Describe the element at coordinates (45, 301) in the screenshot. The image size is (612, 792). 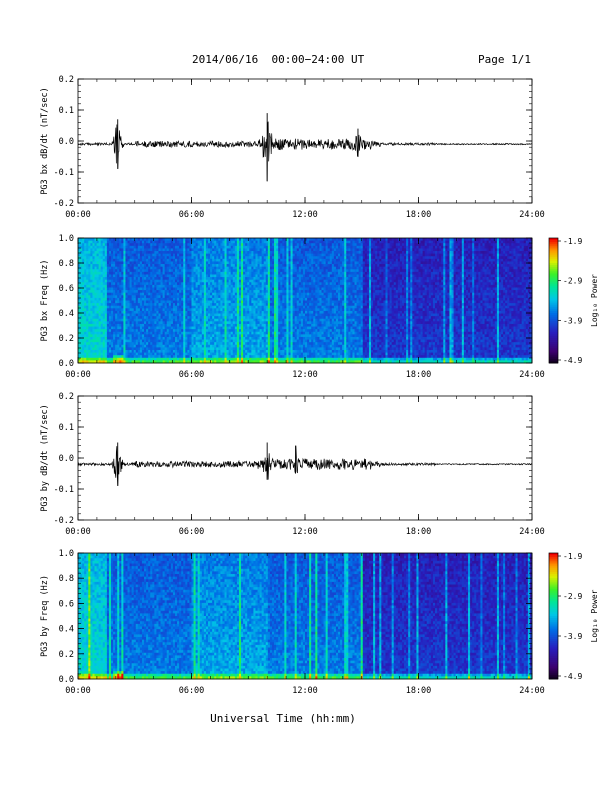
I see `y-axis-label: PG3 bx Freq (Hz)` at that location.